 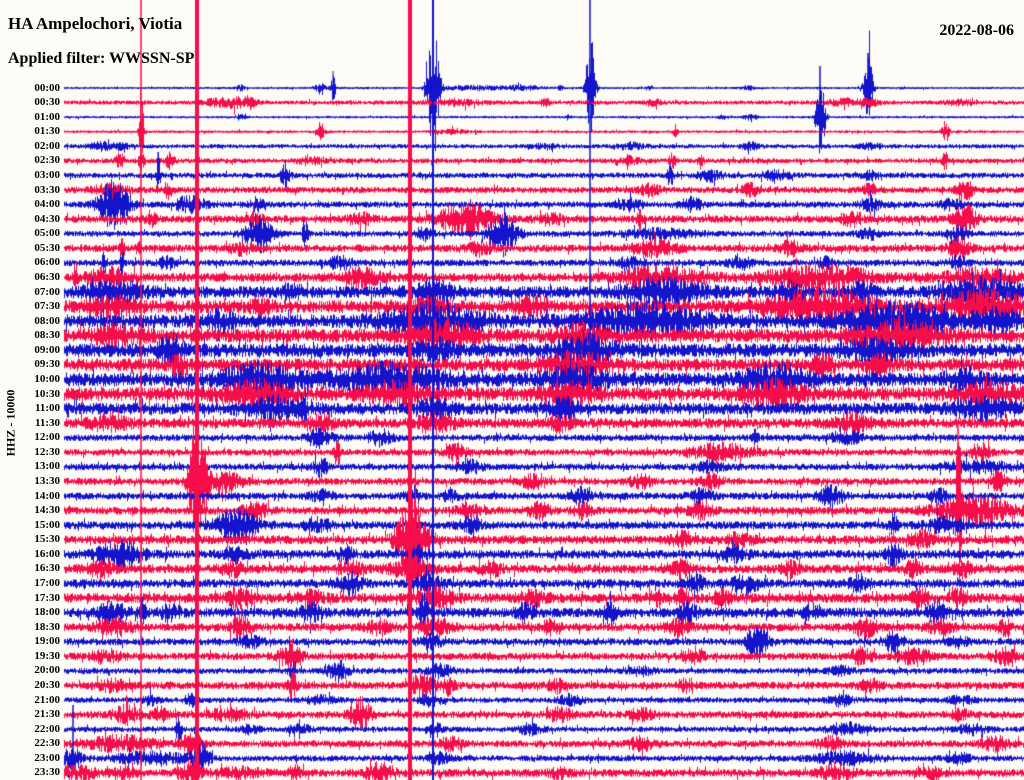 I want to click on time-label: 01:00, so click(x=47, y=116).